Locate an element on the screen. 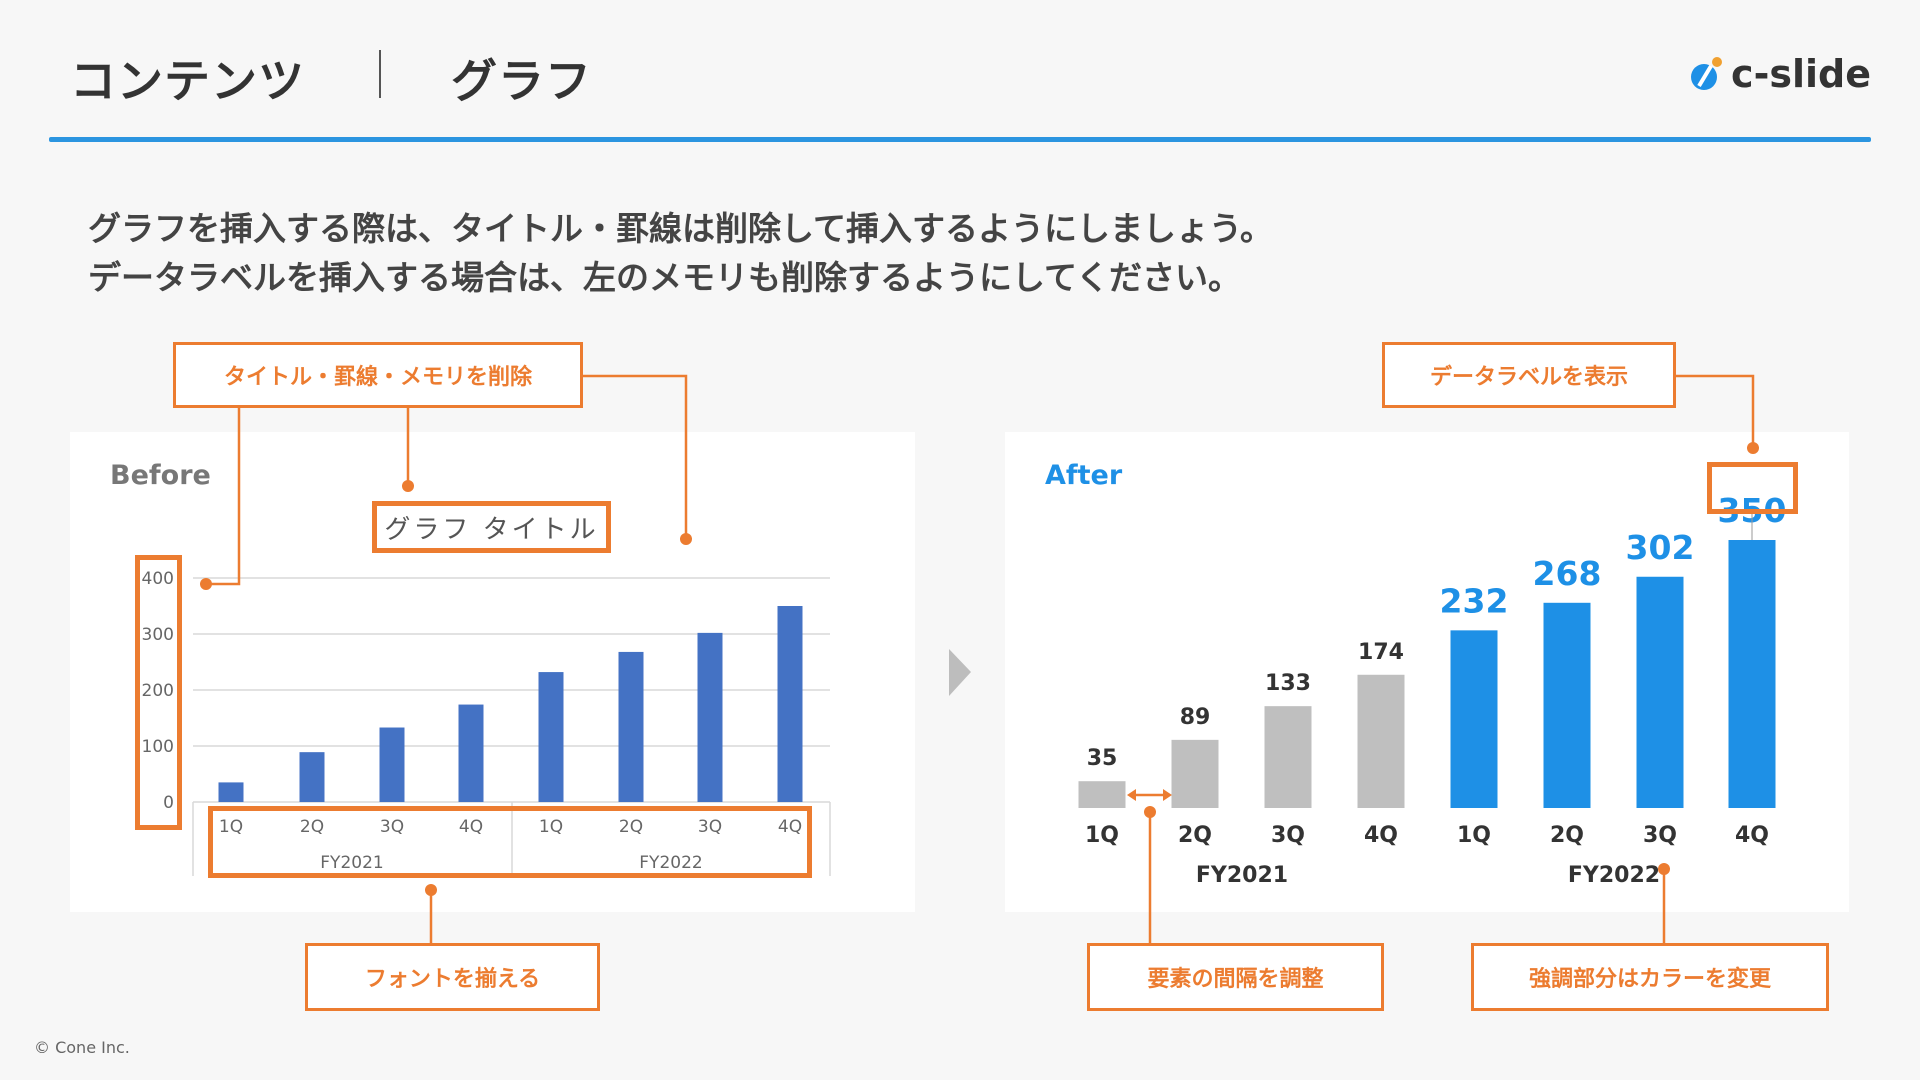  data-label: 133 is located at coordinates (1288, 683).